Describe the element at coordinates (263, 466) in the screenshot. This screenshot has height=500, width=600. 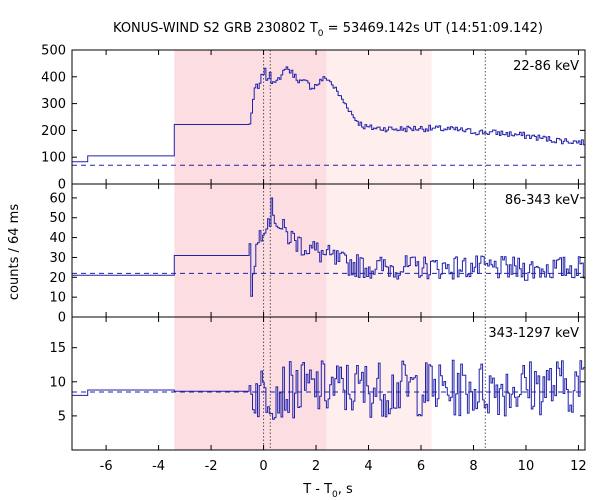
I see `x-tick-label: 0` at that location.